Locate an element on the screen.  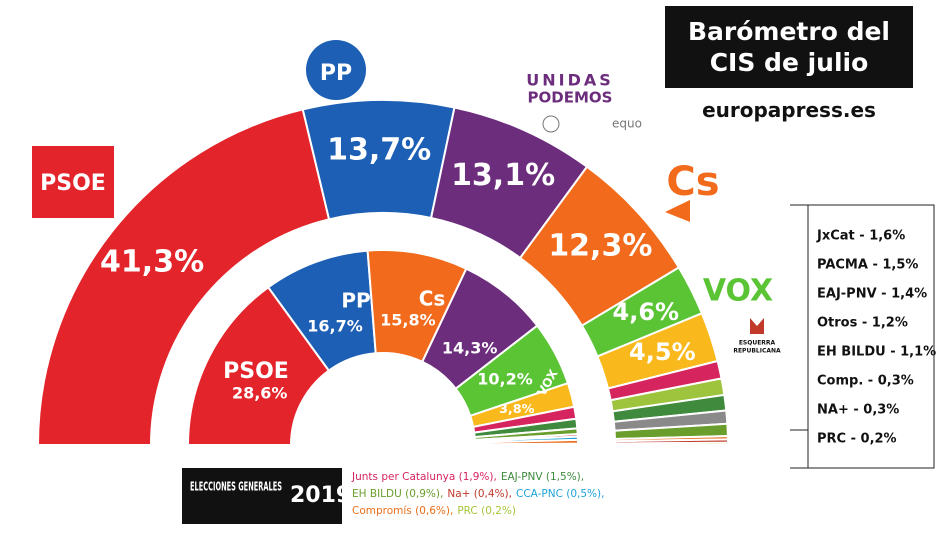
footnote-item: CCA-PNC (0,5%), is located at coordinates (560, 494).